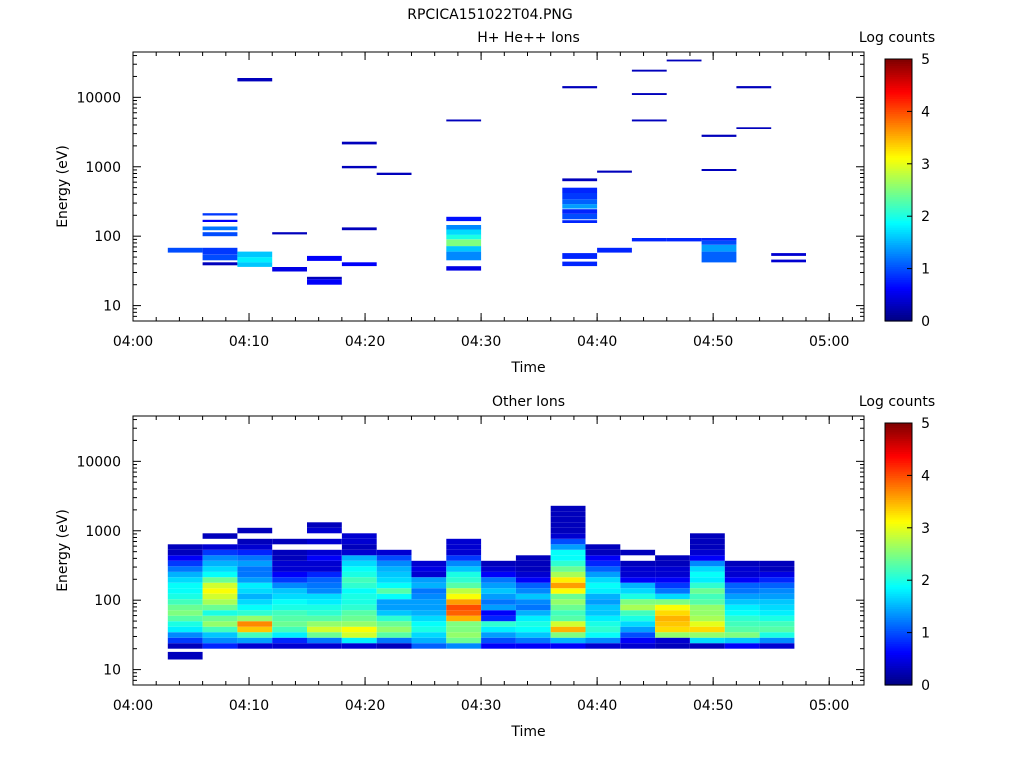 The height and width of the screenshot is (772, 1024). Describe the element at coordinates (133, 706) in the screenshot. I see `x-tick-label: 04:00` at that location.